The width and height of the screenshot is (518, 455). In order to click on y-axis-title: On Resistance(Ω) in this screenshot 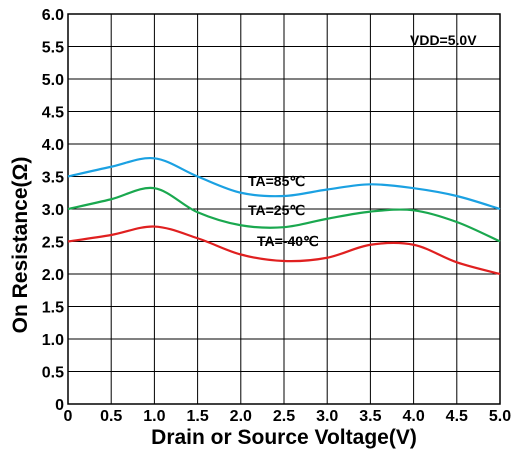, I will do `click(20, 245)`.